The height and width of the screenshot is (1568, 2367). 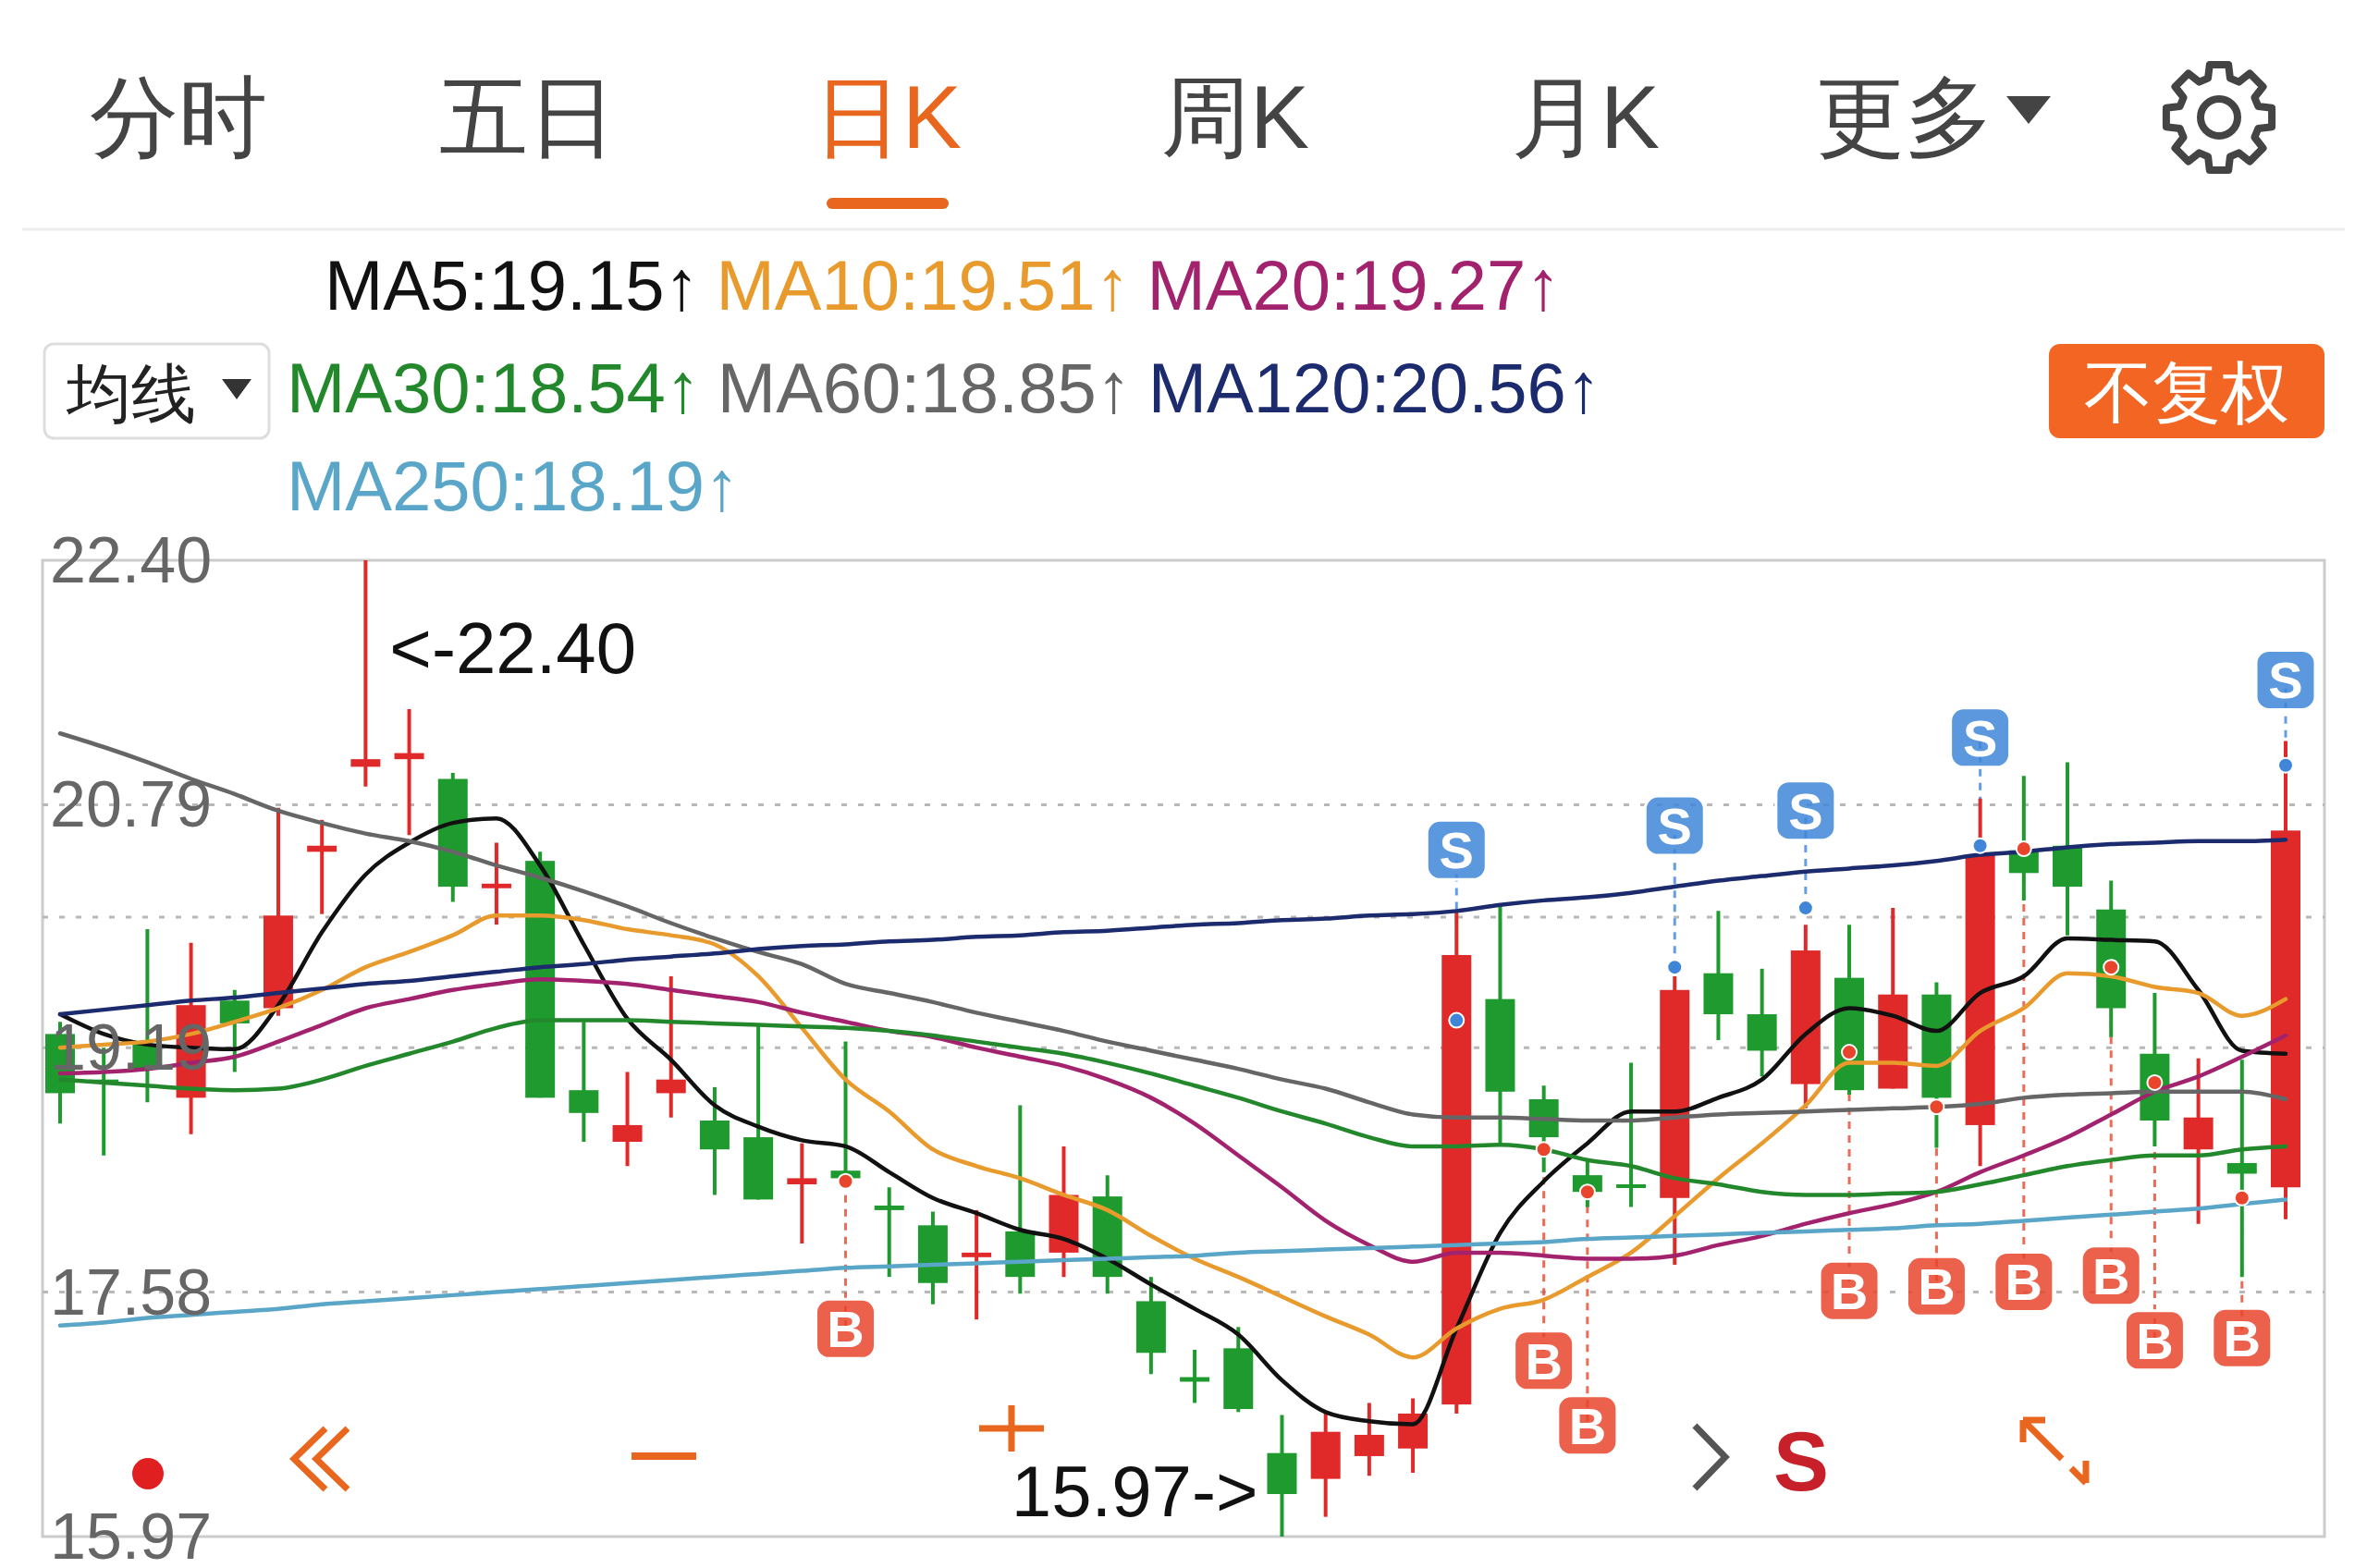 I want to click on text: MA250:18.19↑, so click(x=514, y=486).